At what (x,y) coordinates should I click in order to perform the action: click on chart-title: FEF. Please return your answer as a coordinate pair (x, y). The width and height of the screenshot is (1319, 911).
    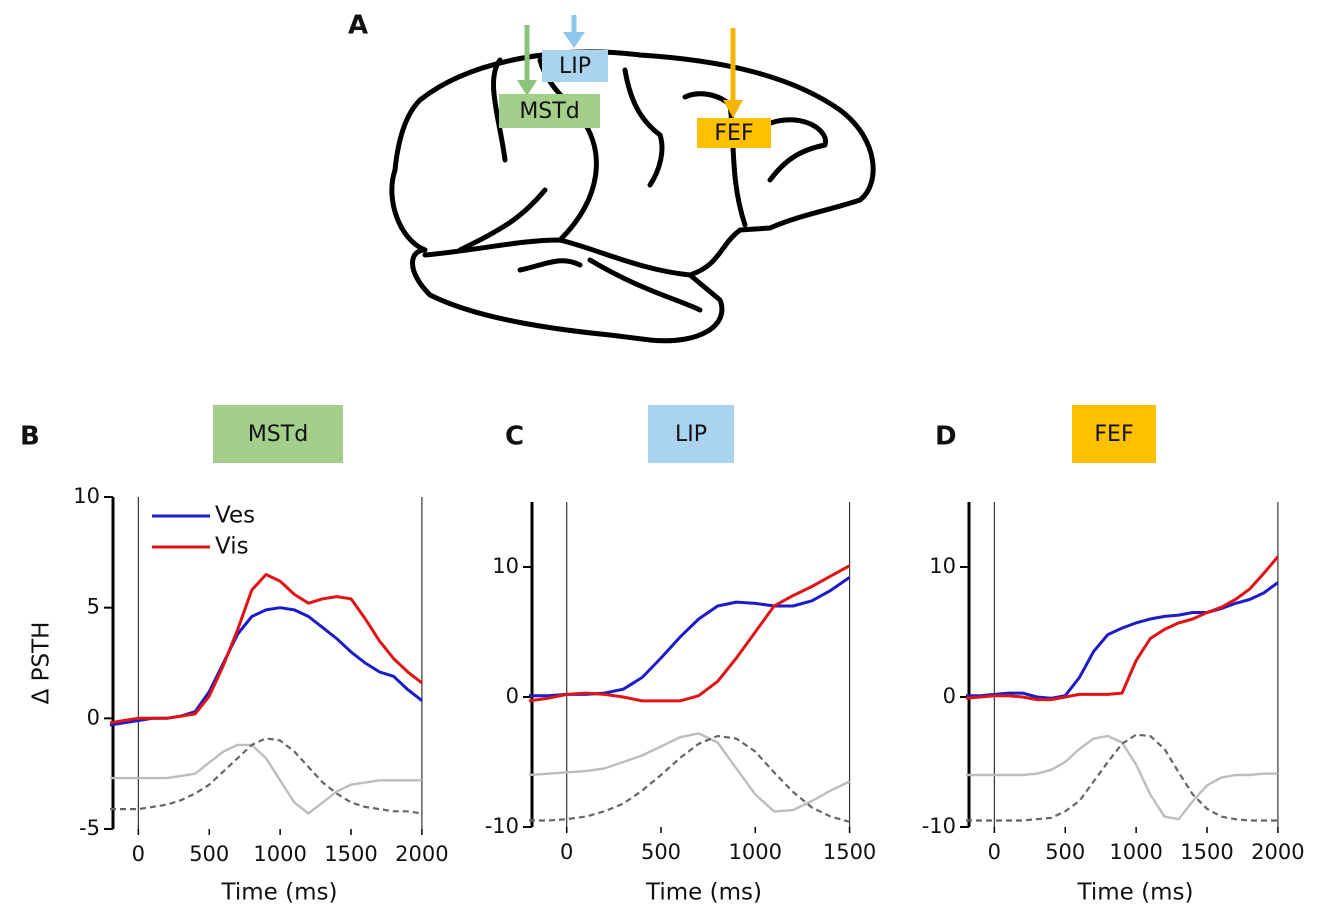
    Looking at the image, I should click on (1113, 434).